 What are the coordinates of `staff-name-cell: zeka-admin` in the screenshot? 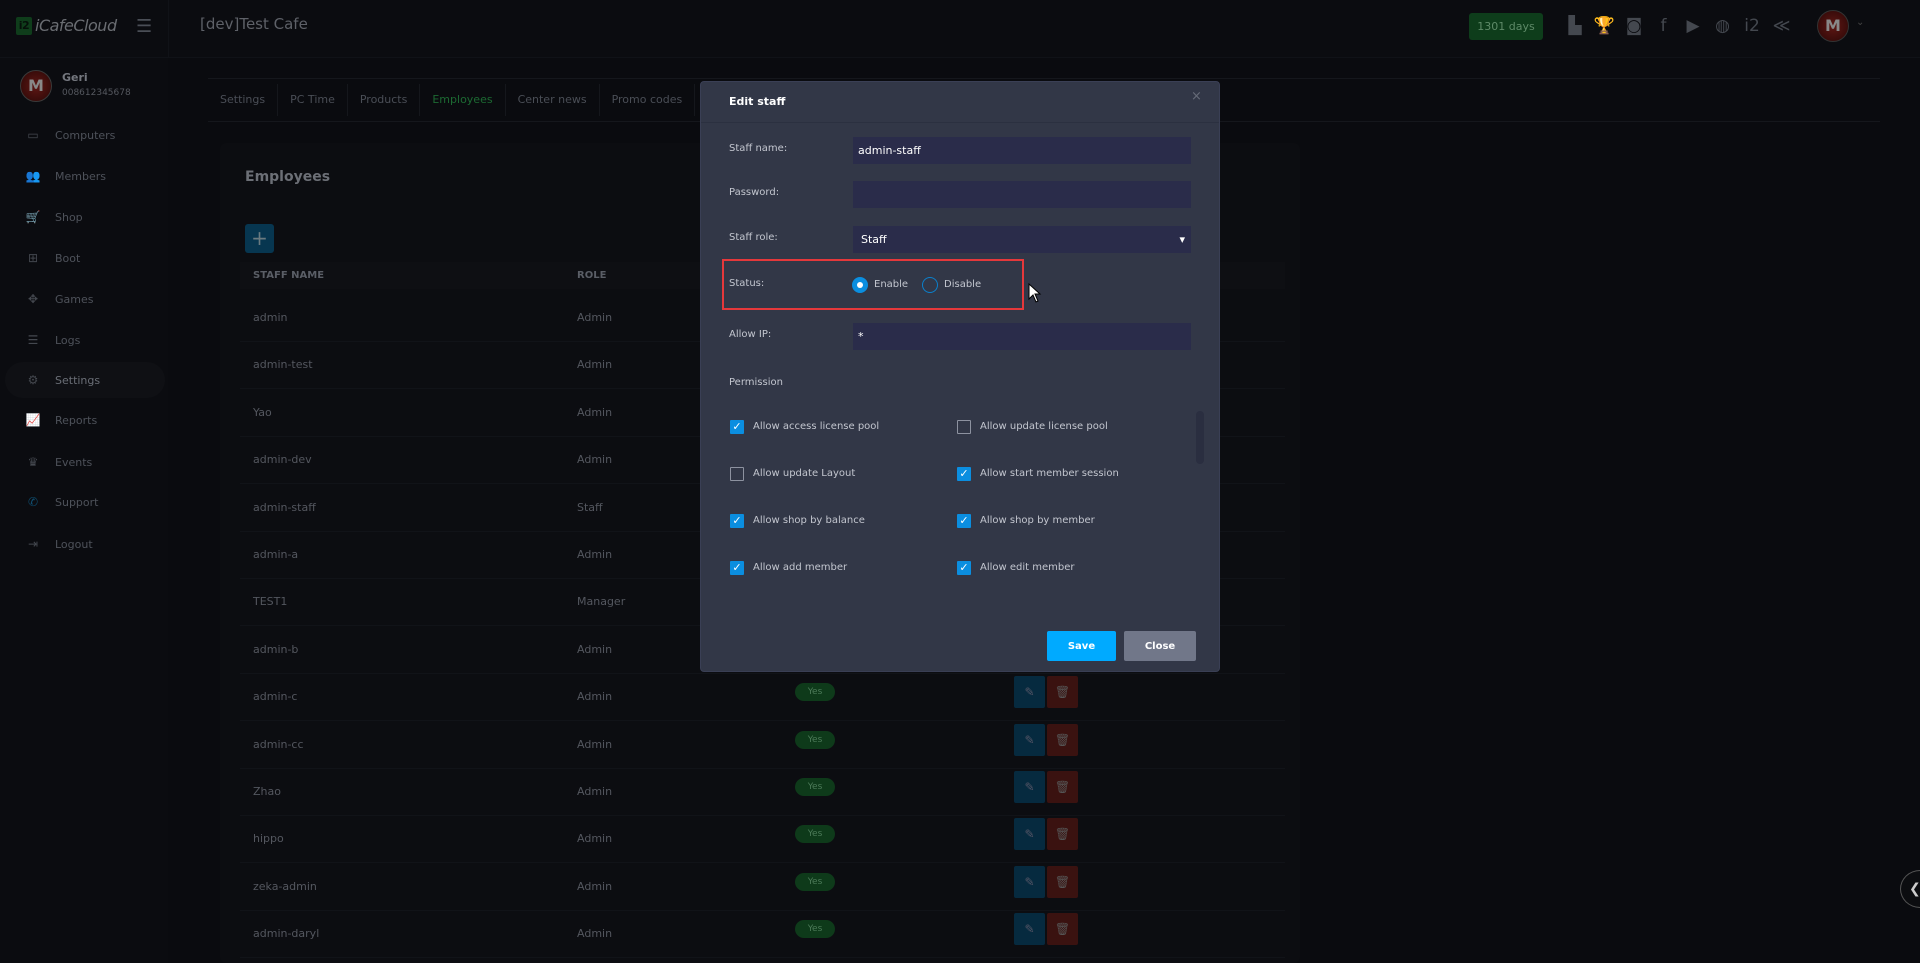 It's located at (285, 886).